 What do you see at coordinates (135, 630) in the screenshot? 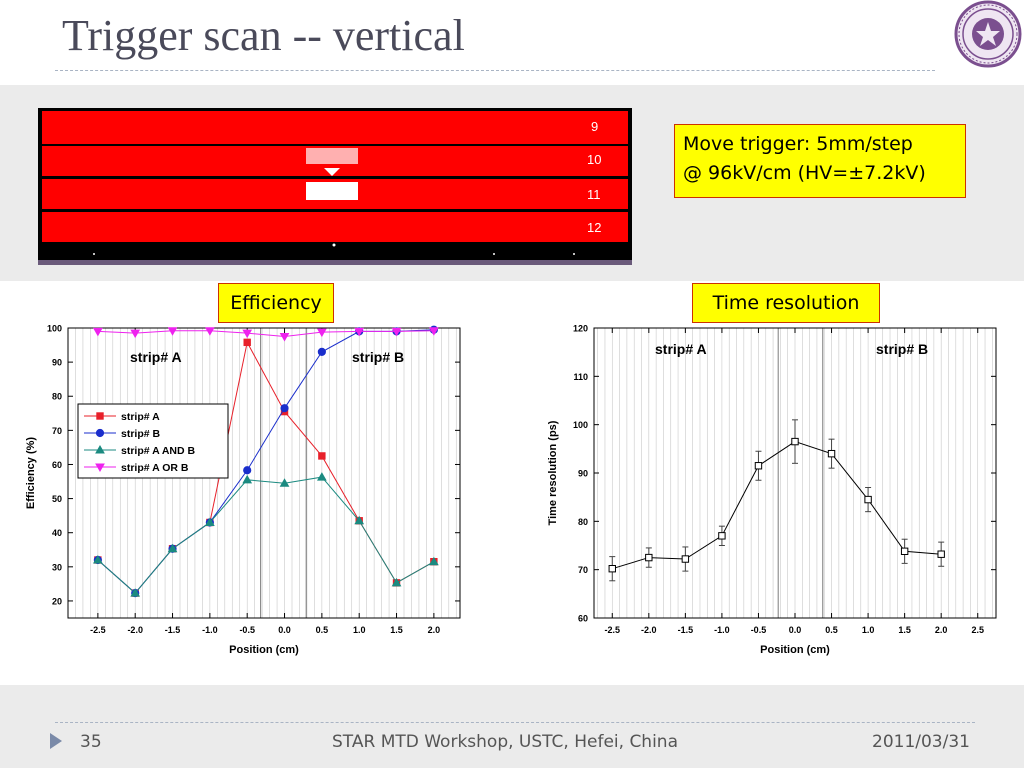
I see `efficiency-x-tick-label: -2.0` at bounding box center [135, 630].